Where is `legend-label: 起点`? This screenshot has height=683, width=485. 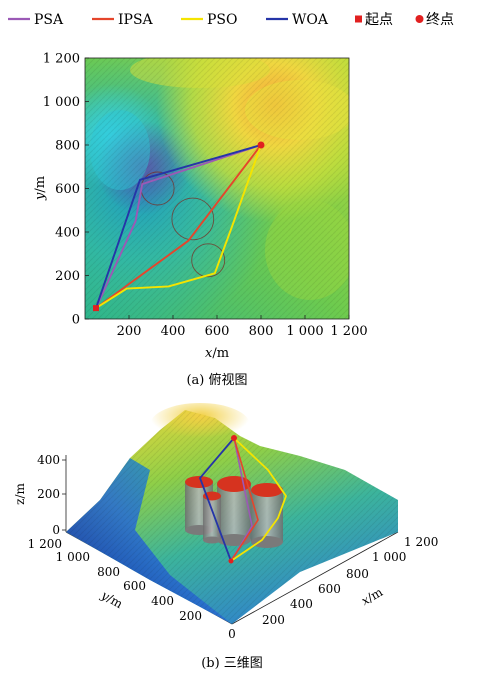 legend-label: 起点 is located at coordinates (379, 20).